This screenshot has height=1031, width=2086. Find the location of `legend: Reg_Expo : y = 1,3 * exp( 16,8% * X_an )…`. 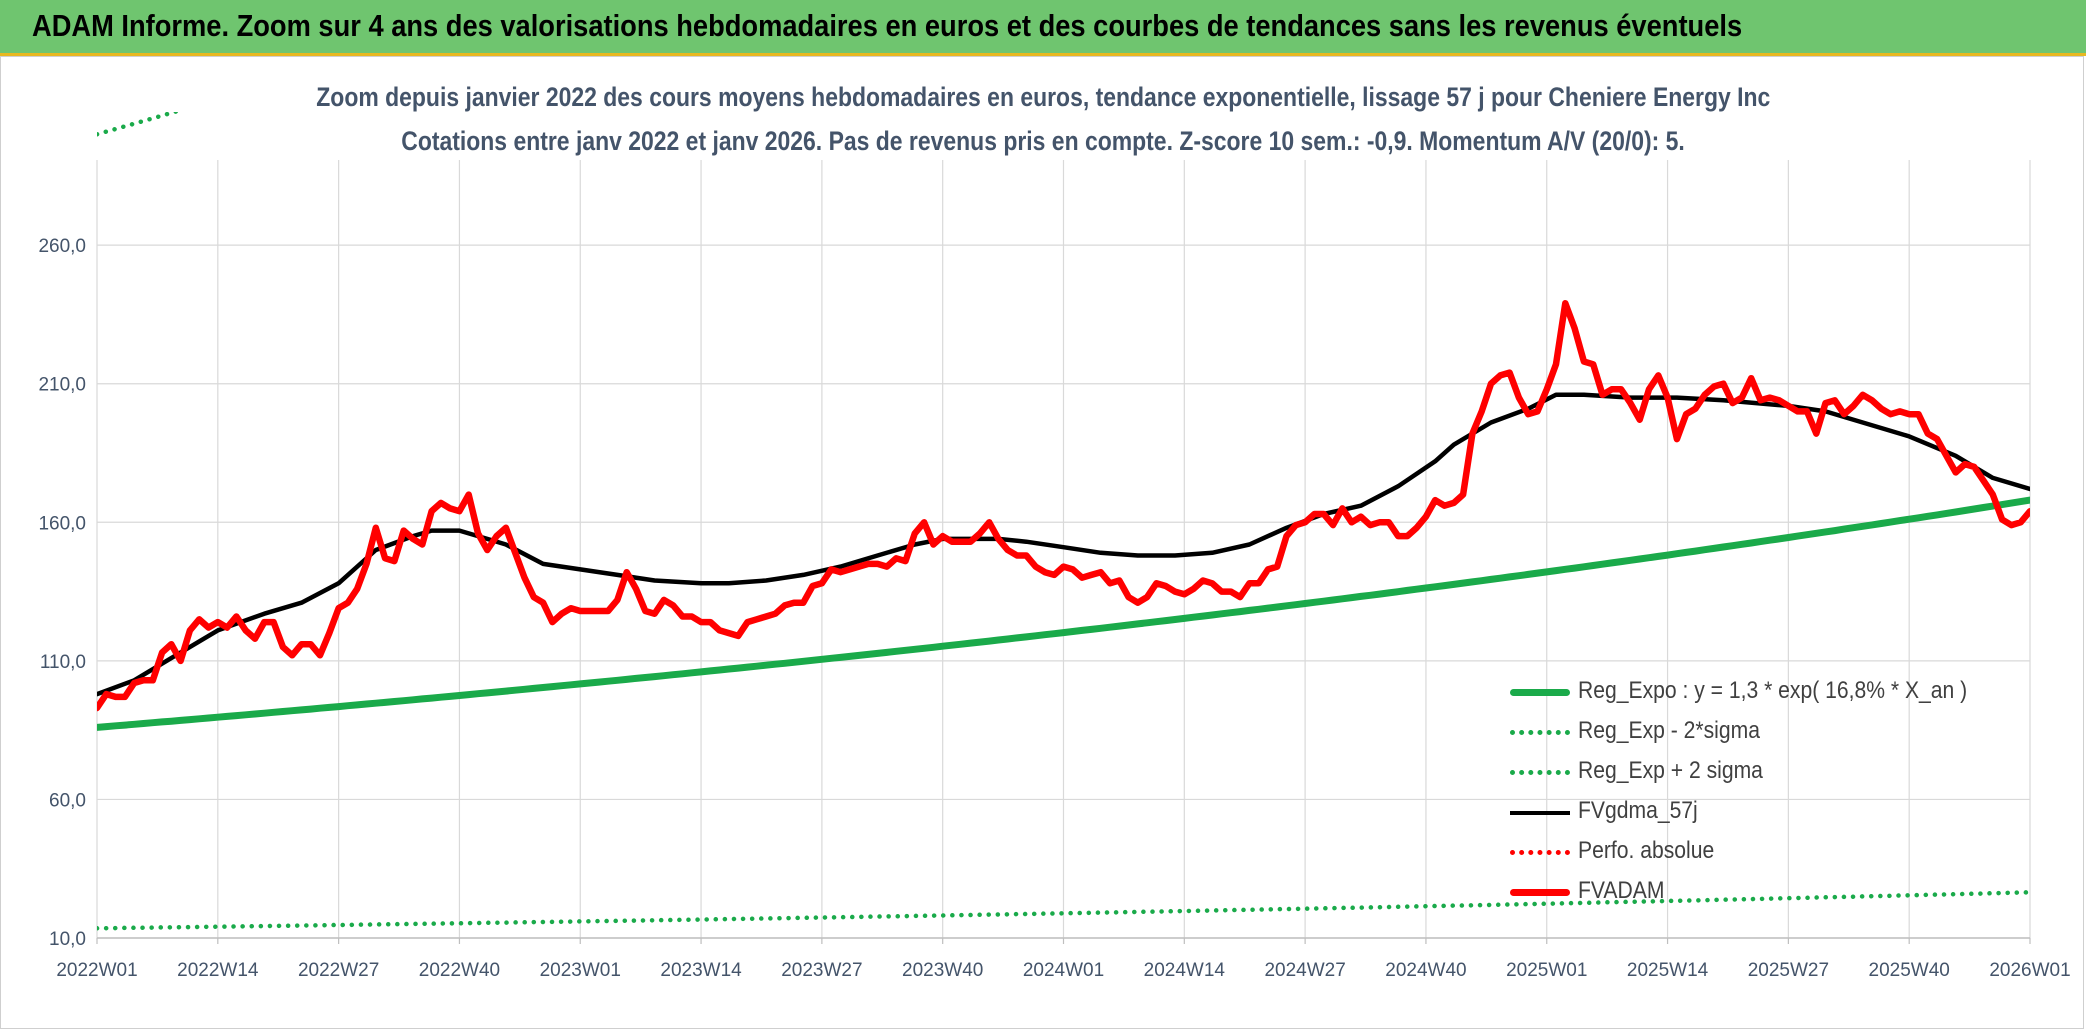

legend: Reg_Expo : y = 1,3 * exp( 16,8% * X_an )… is located at coordinates (1780, 792).